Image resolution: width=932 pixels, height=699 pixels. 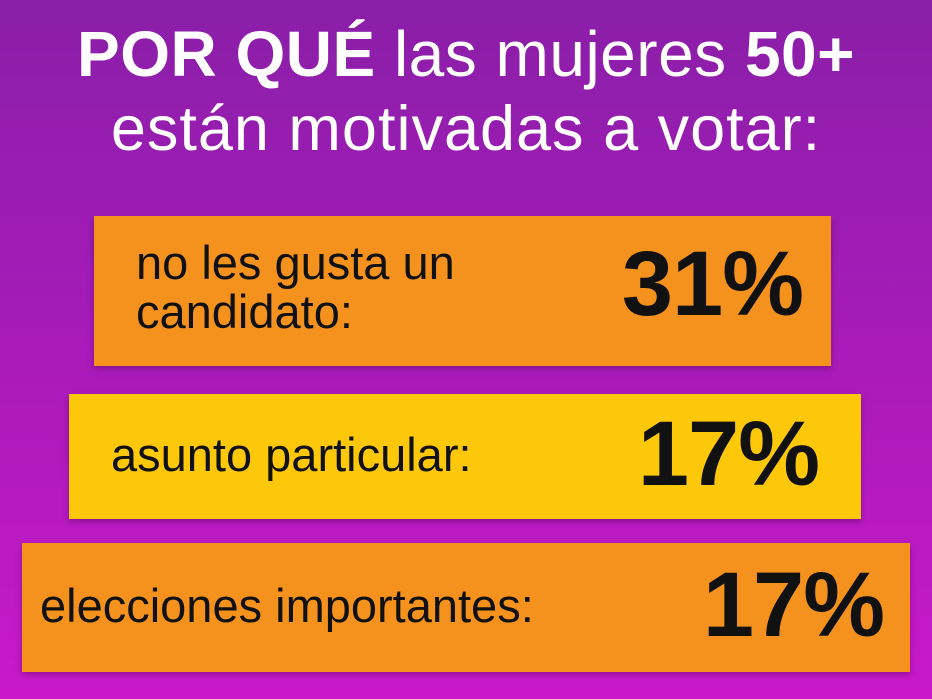 What do you see at coordinates (295, 287) in the screenshot?
I see `reason-label: no les gusta un candidato:` at bounding box center [295, 287].